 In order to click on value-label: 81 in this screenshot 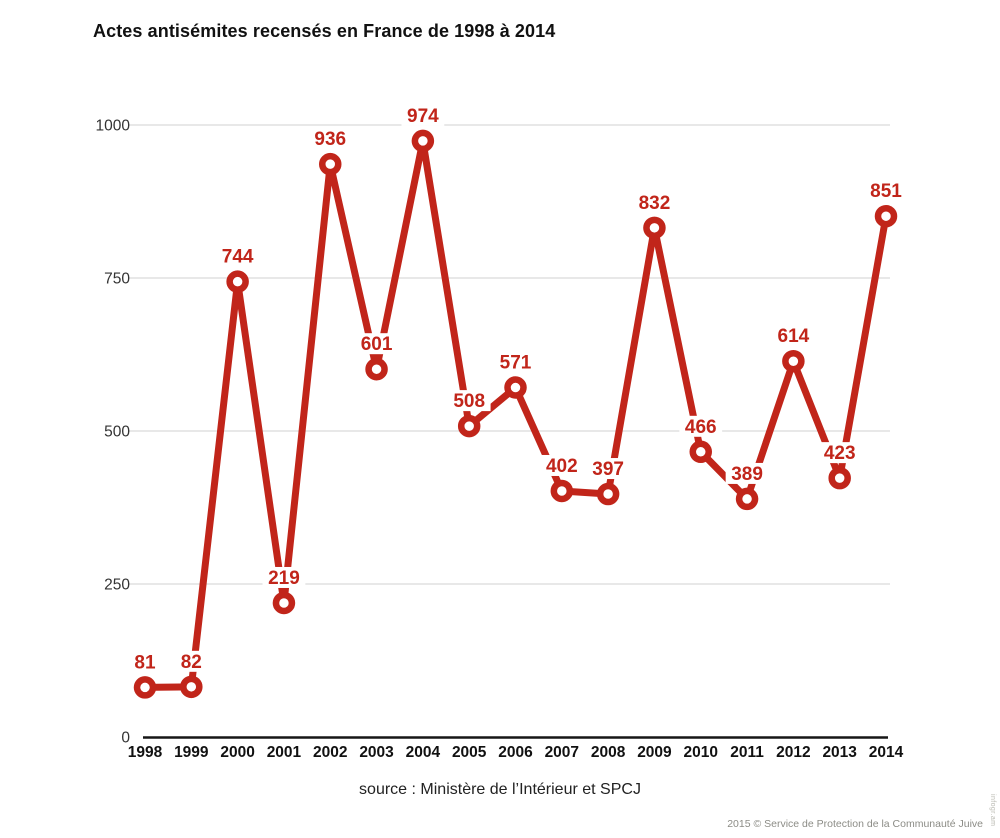, I will do `click(145, 662)`.